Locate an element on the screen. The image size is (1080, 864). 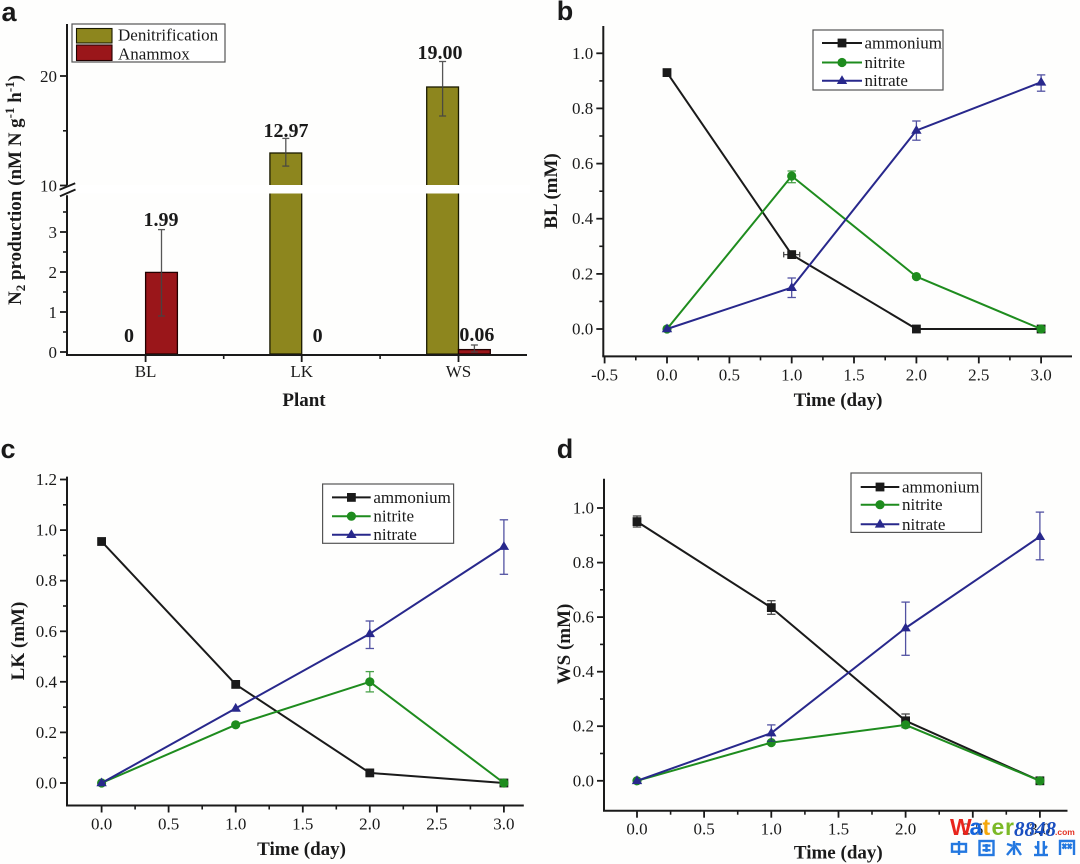
svg-text: 12.97 is located at coordinates (286, 131).